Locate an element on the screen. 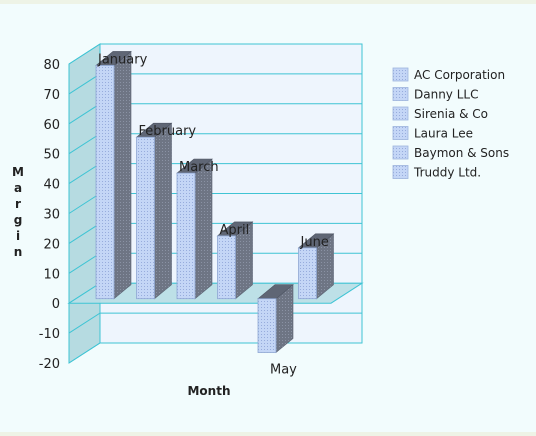 The height and width of the screenshot is (436, 536). y-tick-label: 80 is located at coordinates (51, 65).